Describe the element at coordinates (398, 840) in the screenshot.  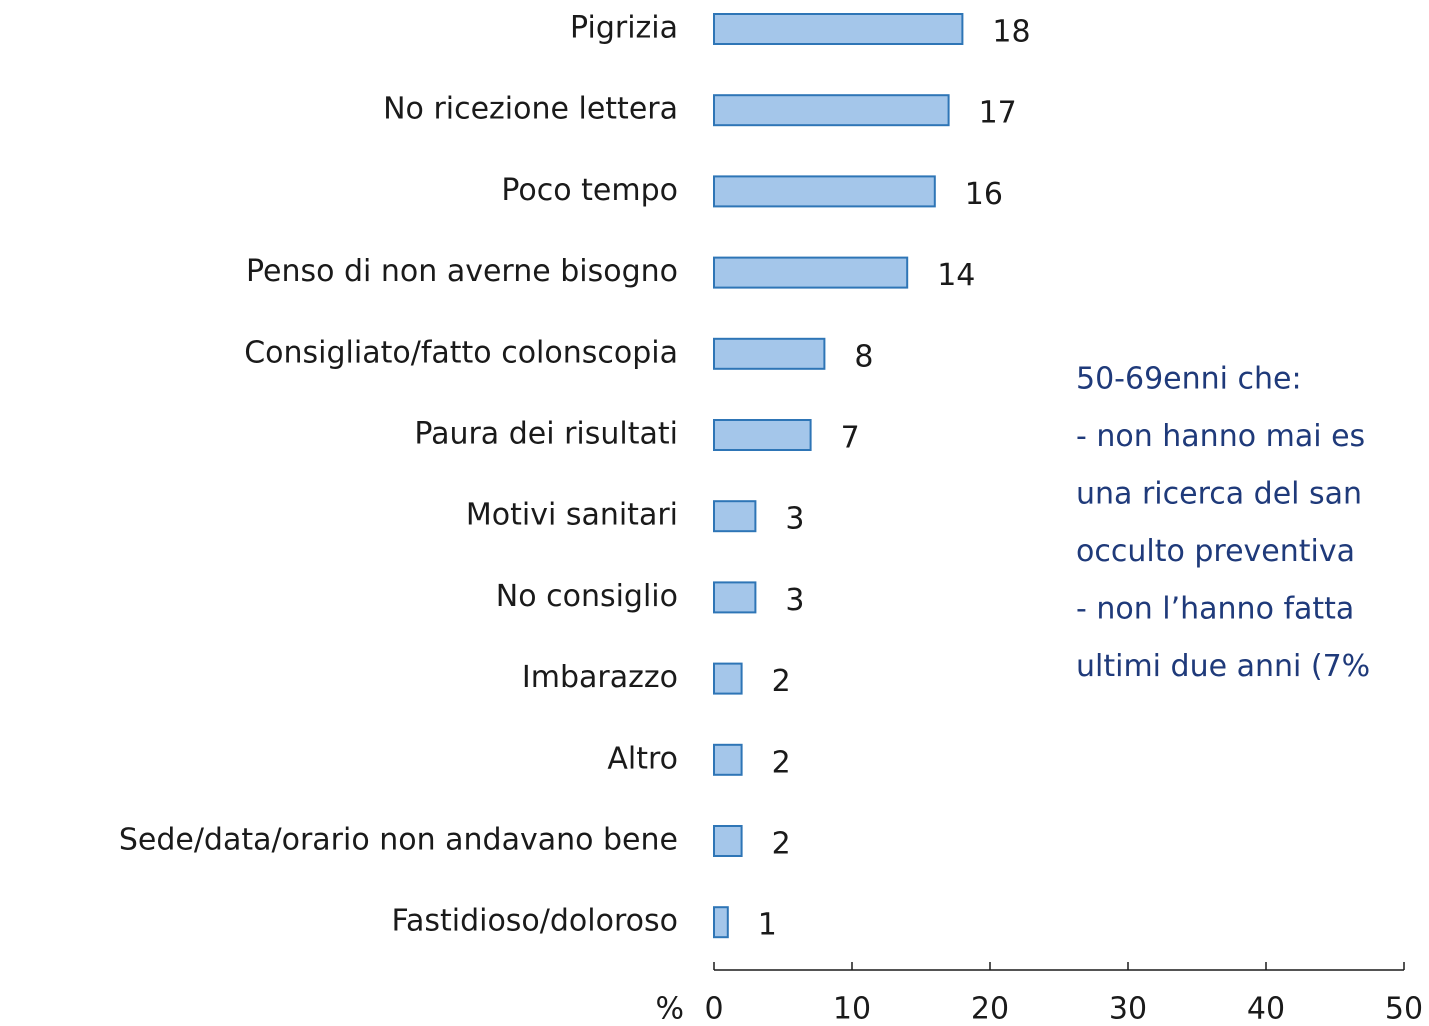
I see `category-label: Sede/data/orario non andavano bene` at that location.